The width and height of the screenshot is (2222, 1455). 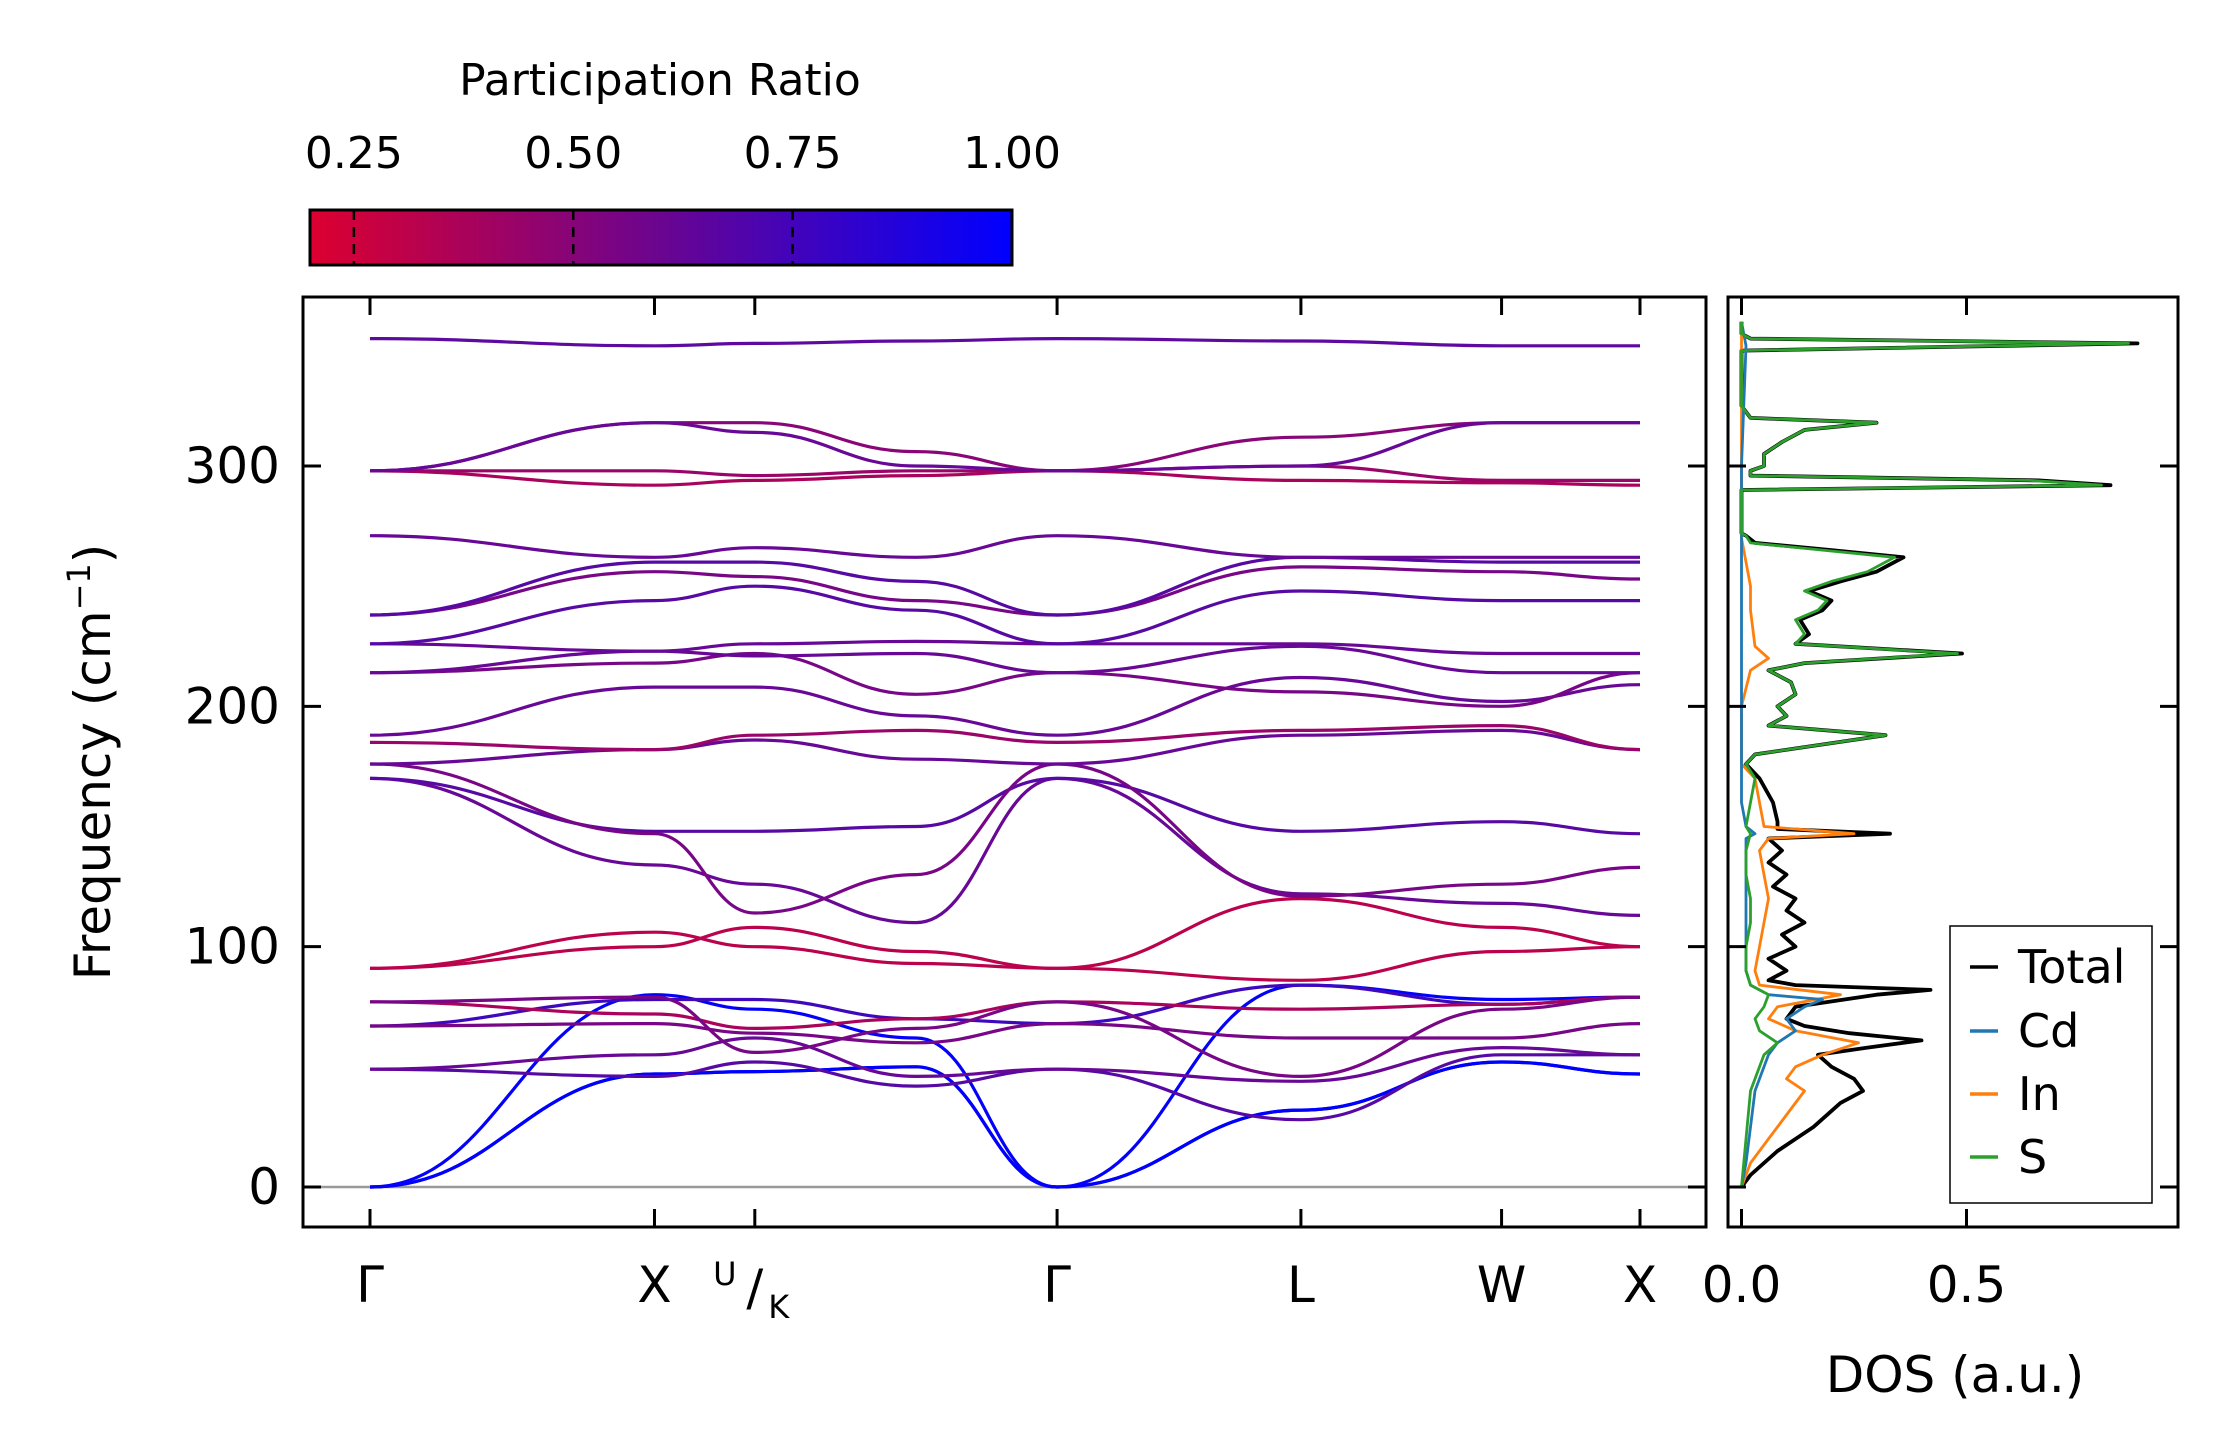 What do you see at coordinates (2048, 1031) in the screenshot?
I see `legend-label-cd: Cd` at bounding box center [2048, 1031].